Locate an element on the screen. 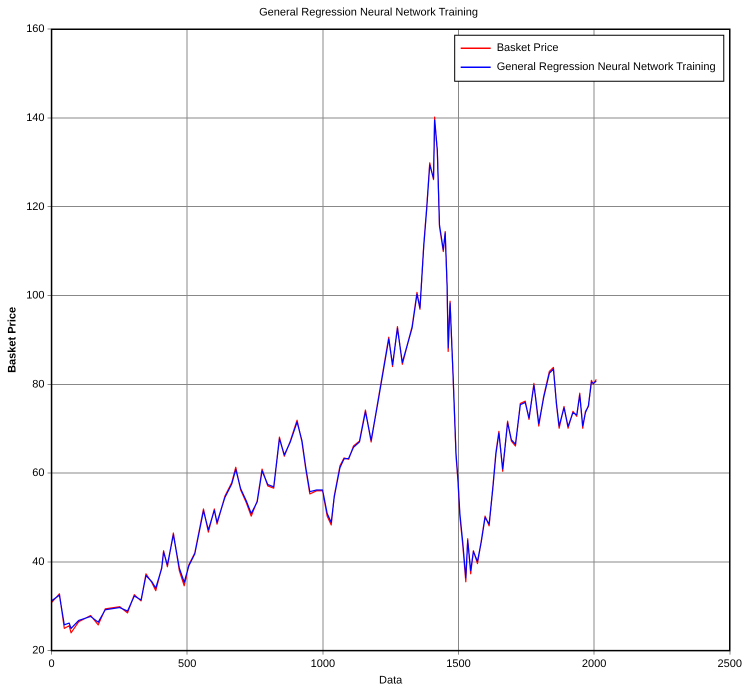 The height and width of the screenshot is (693, 745). y-tick-label: 20 is located at coordinates (38, 650).